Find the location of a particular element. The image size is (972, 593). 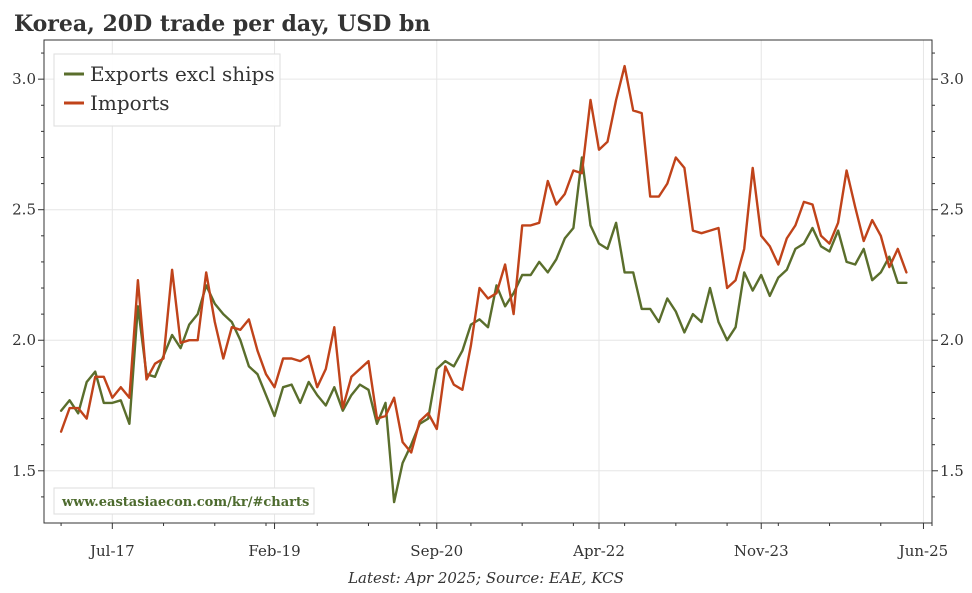

y-tick-label-right: 1.5 is located at coordinates (952, 471).